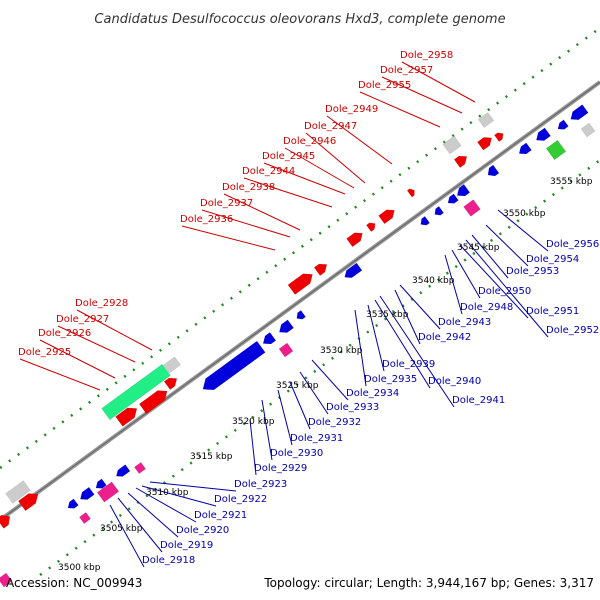  I want to click on gene-label: Dole_2949, so click(351, 109).